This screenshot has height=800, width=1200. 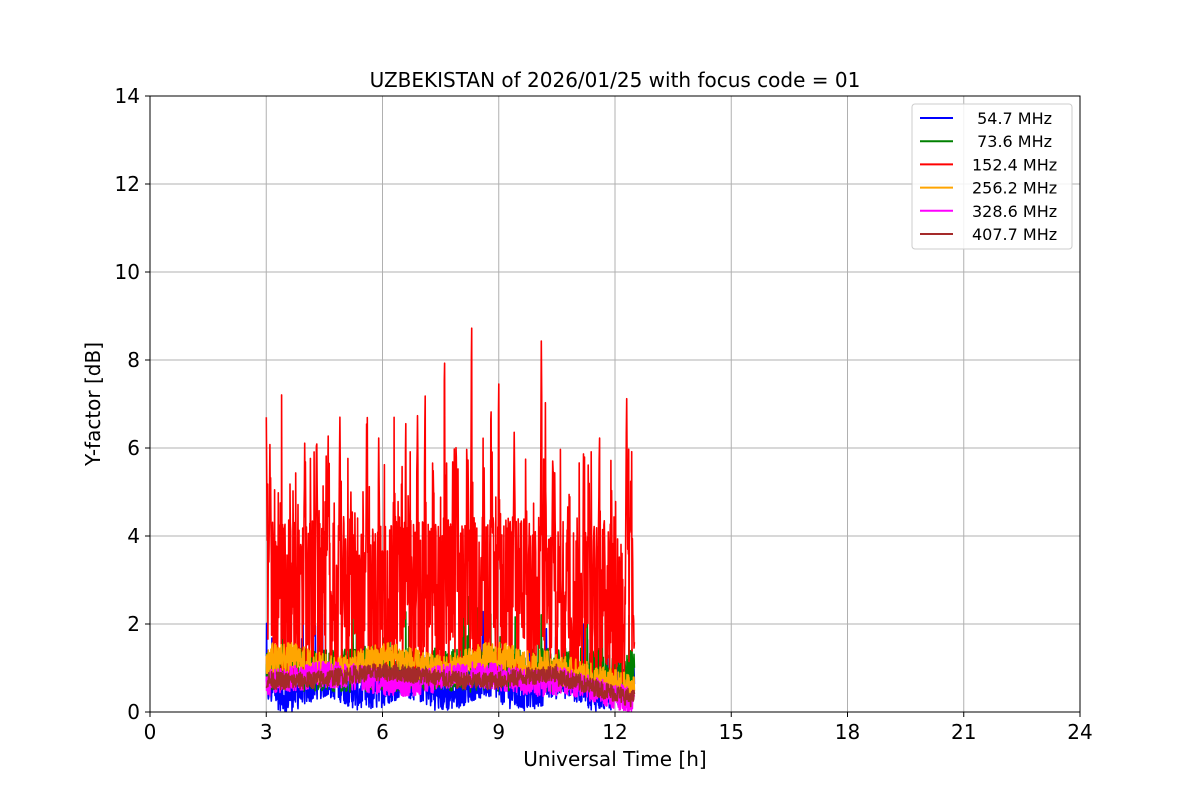 I want to click on y-tick-label: 2, so click(x=133, y=624).